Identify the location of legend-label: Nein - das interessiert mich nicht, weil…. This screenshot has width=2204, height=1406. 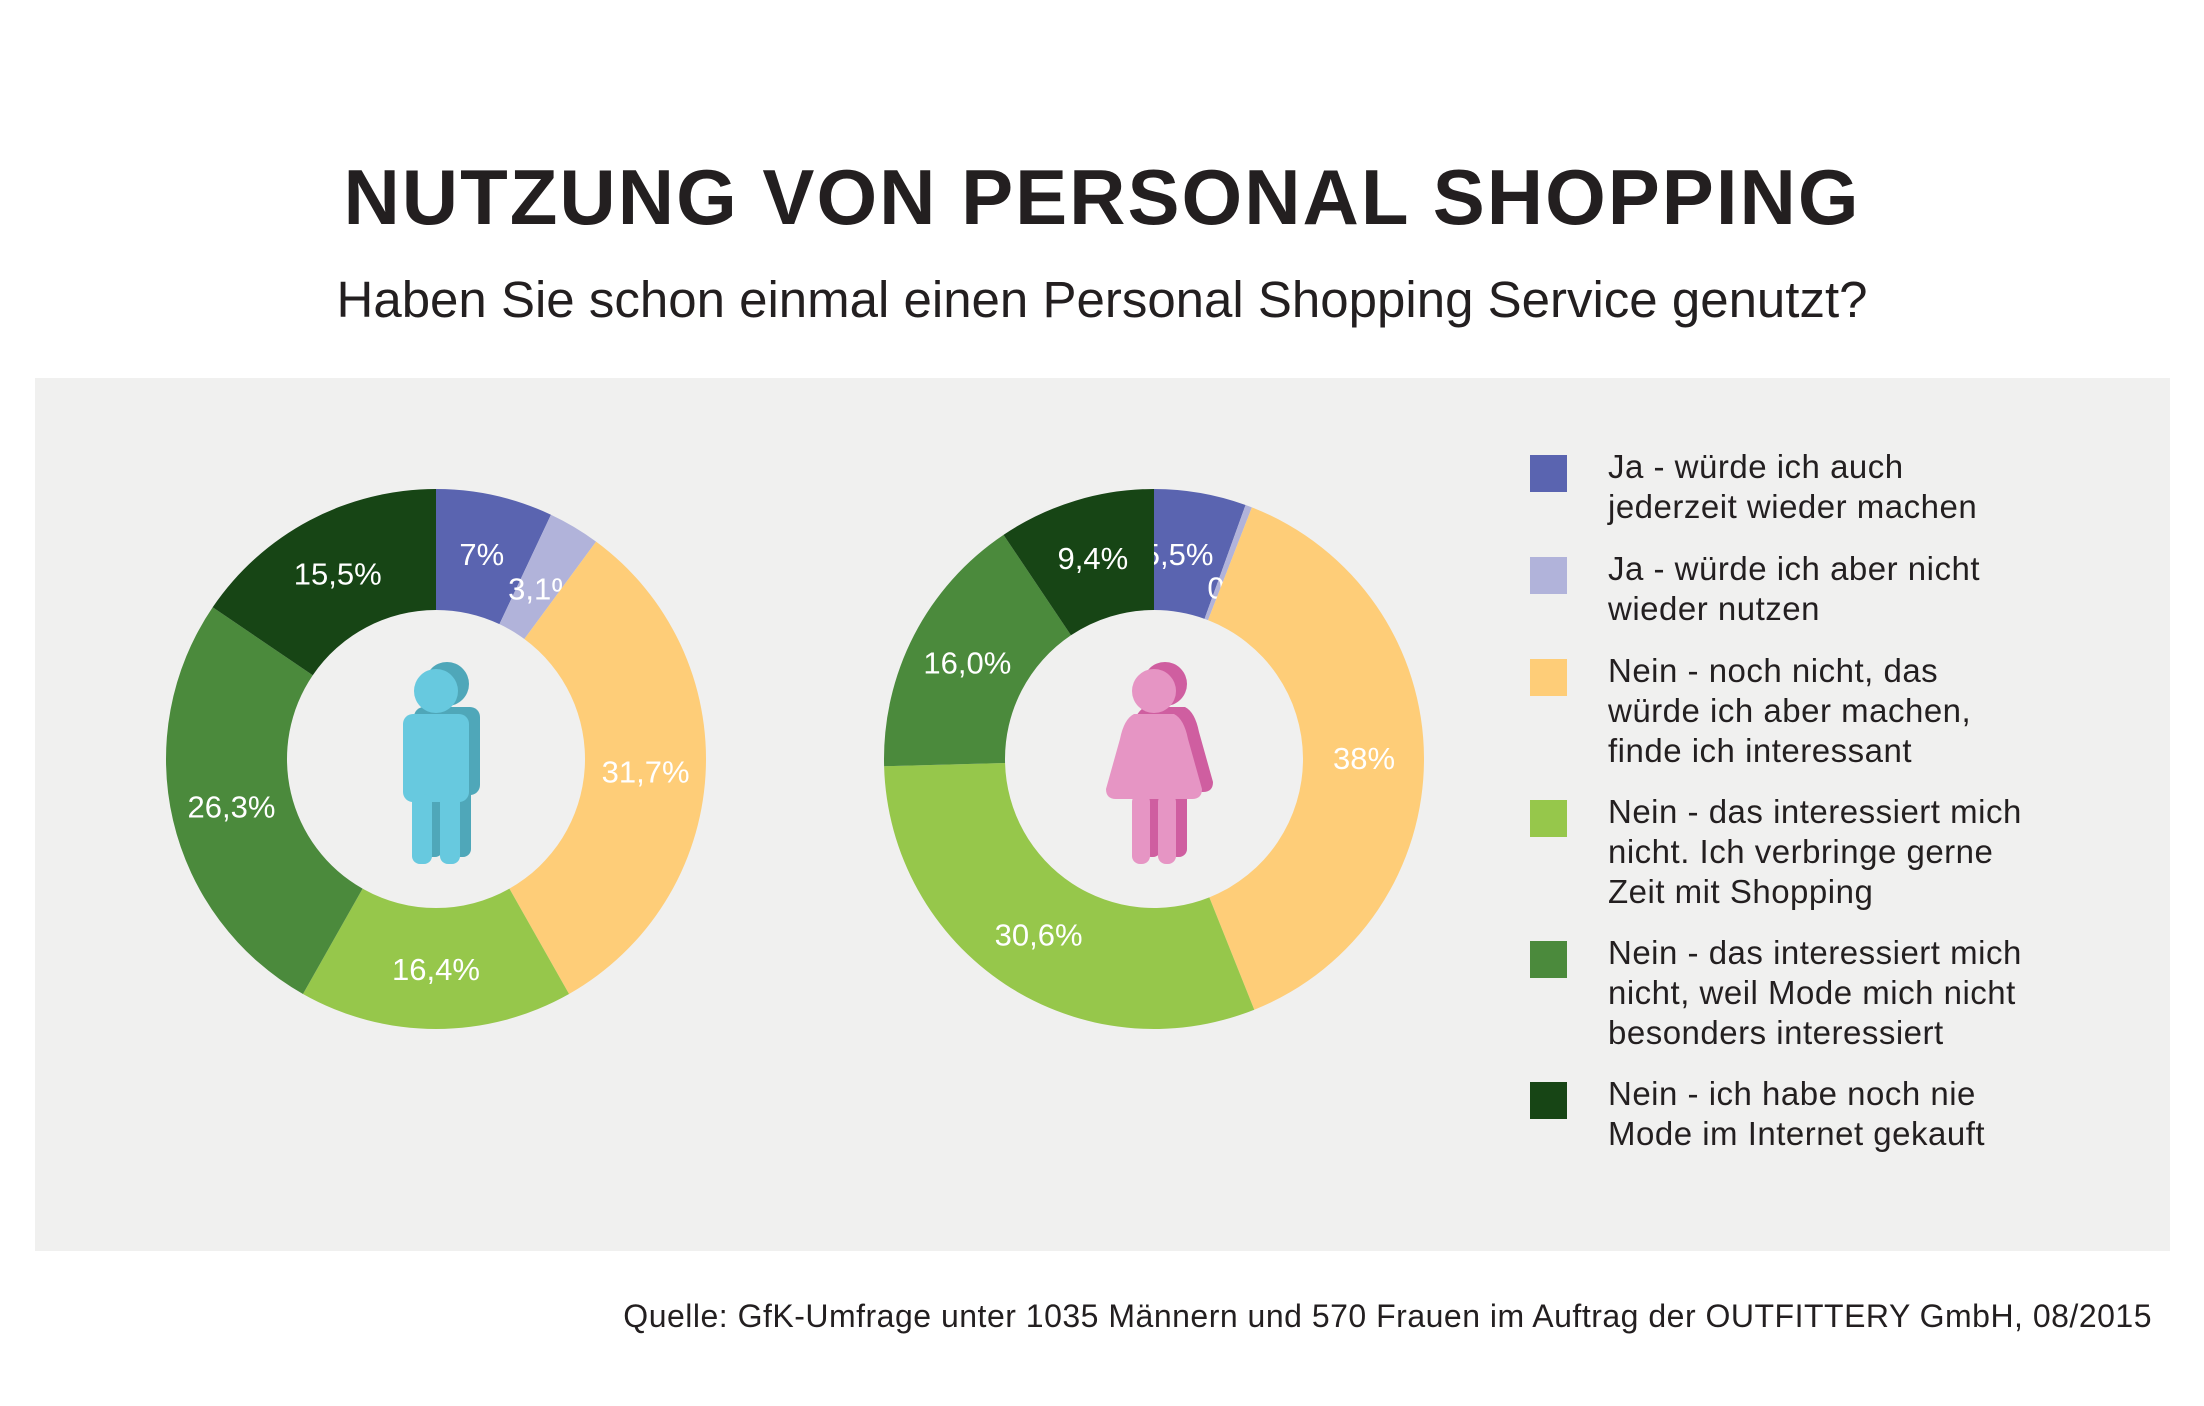
(1815, 992).